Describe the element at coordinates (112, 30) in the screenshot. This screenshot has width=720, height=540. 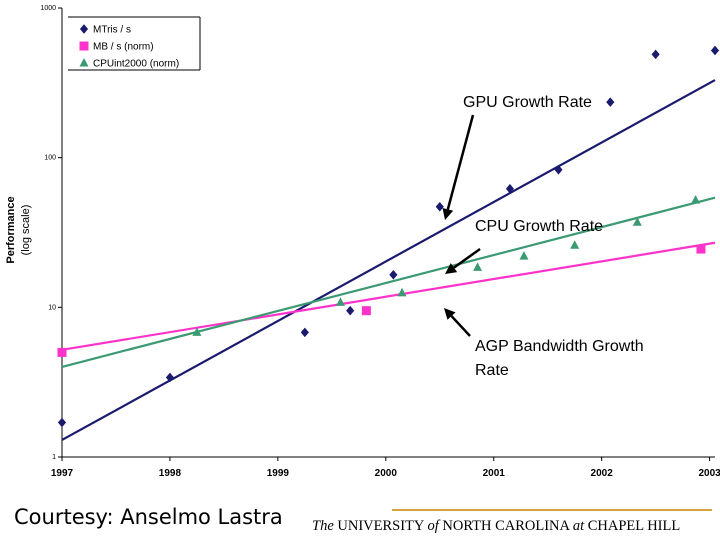
I see `legend-label: MTris / s` at that location.